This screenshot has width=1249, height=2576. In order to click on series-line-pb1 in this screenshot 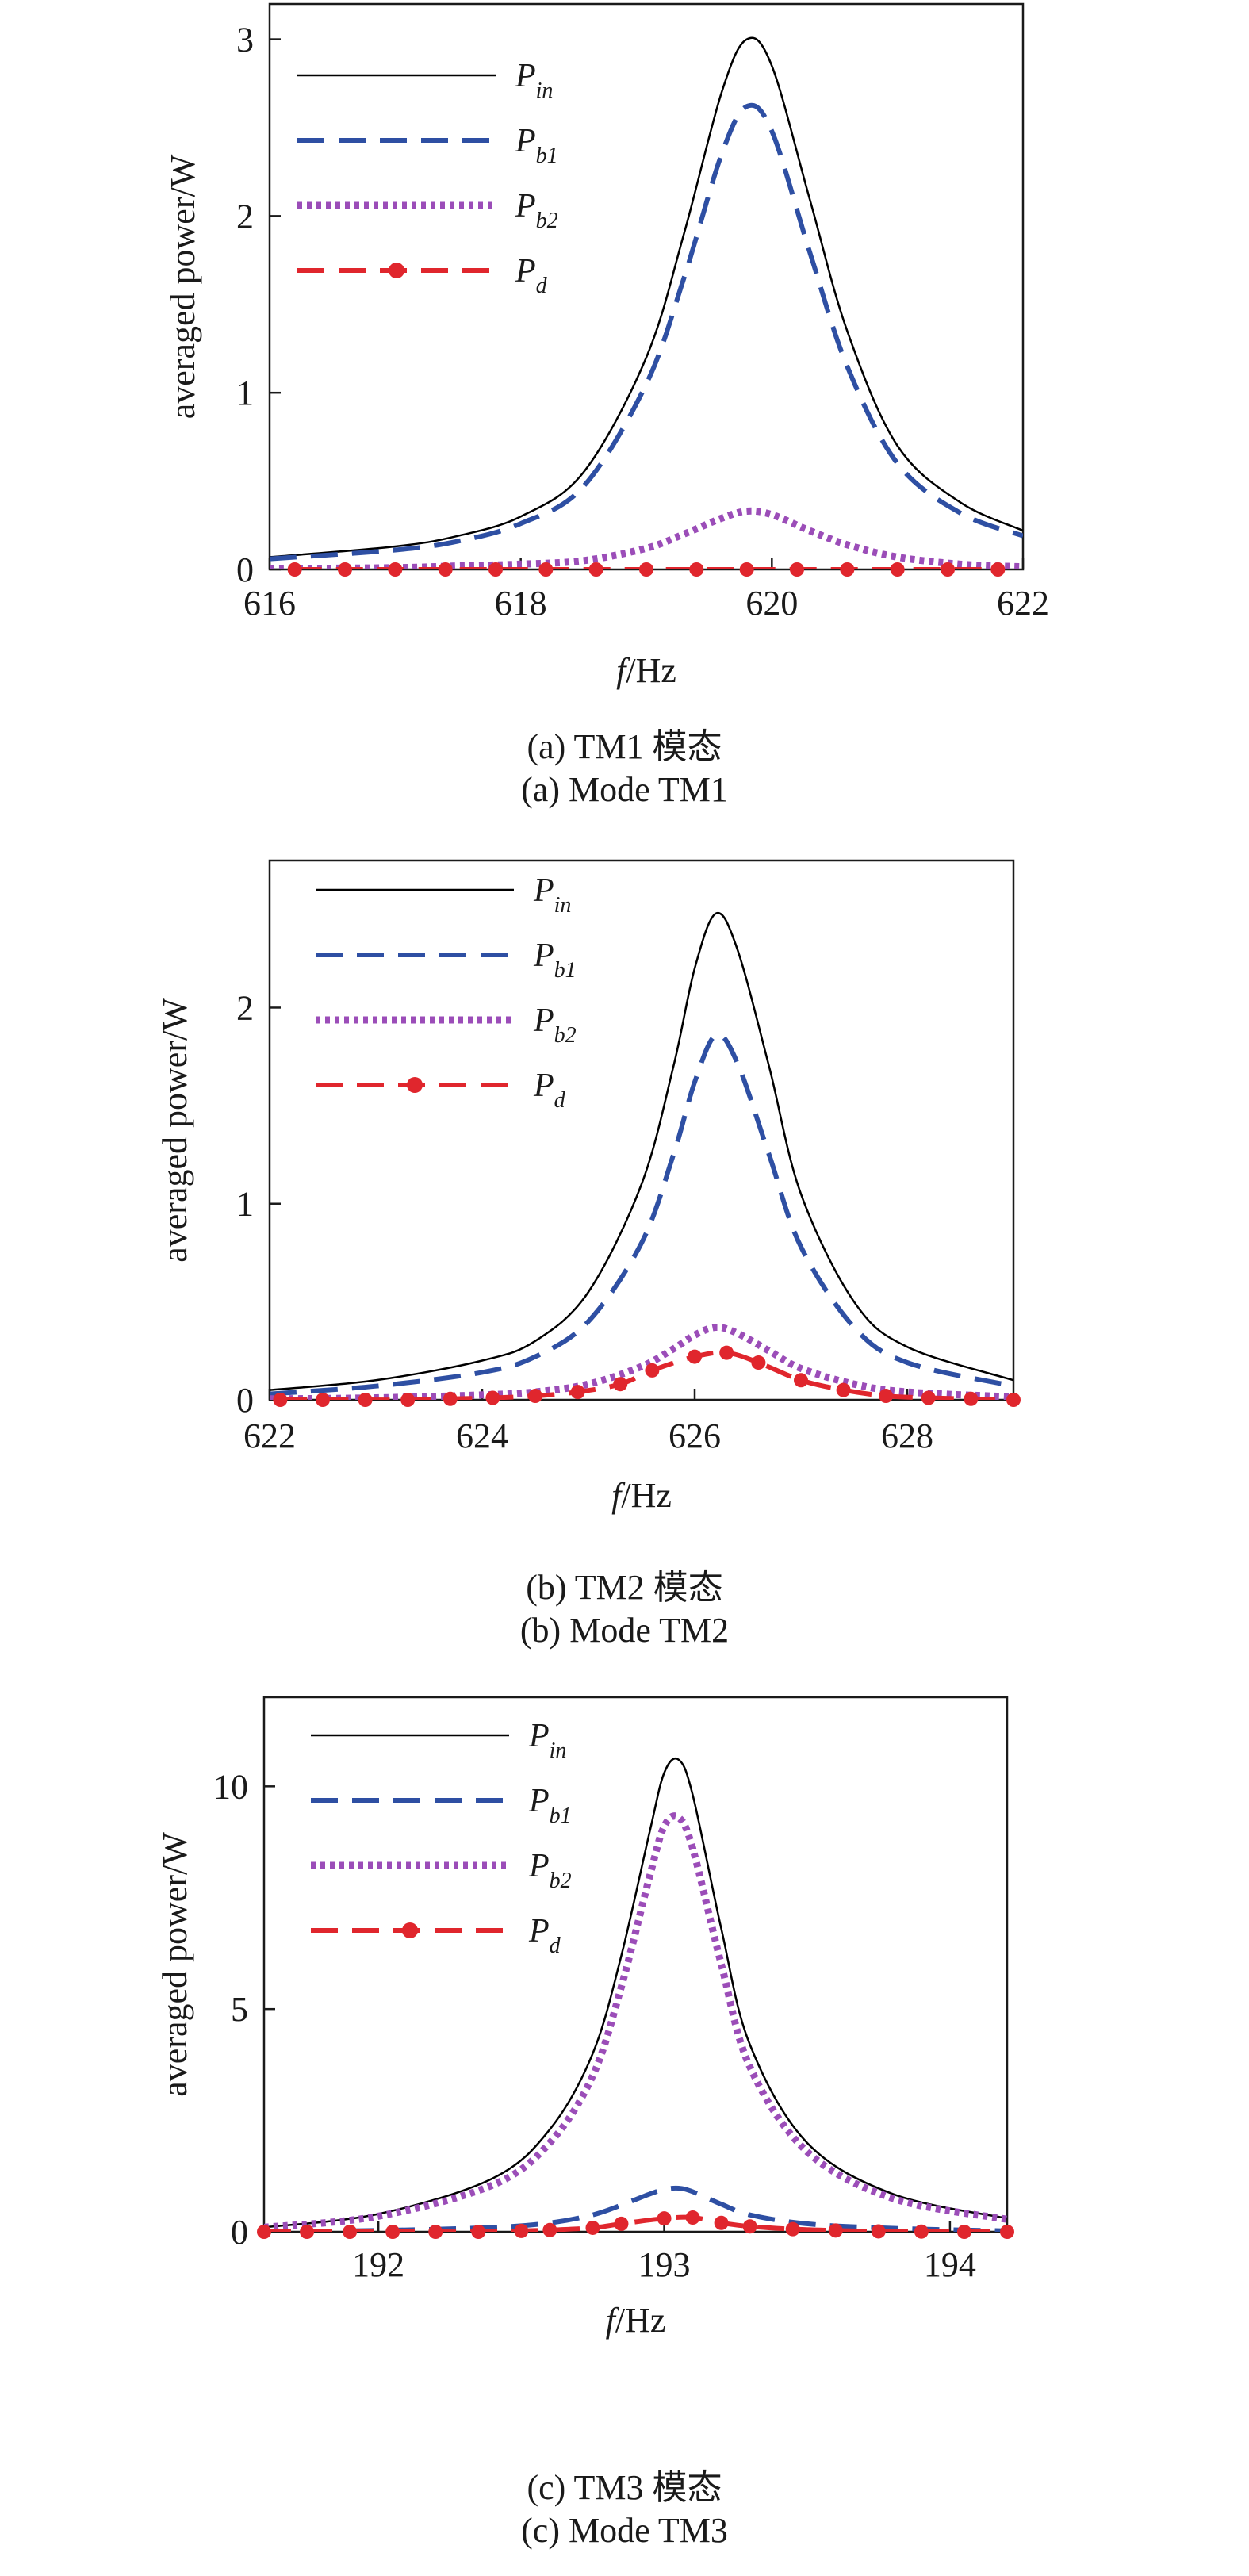, I will do `click(646, 332)`.